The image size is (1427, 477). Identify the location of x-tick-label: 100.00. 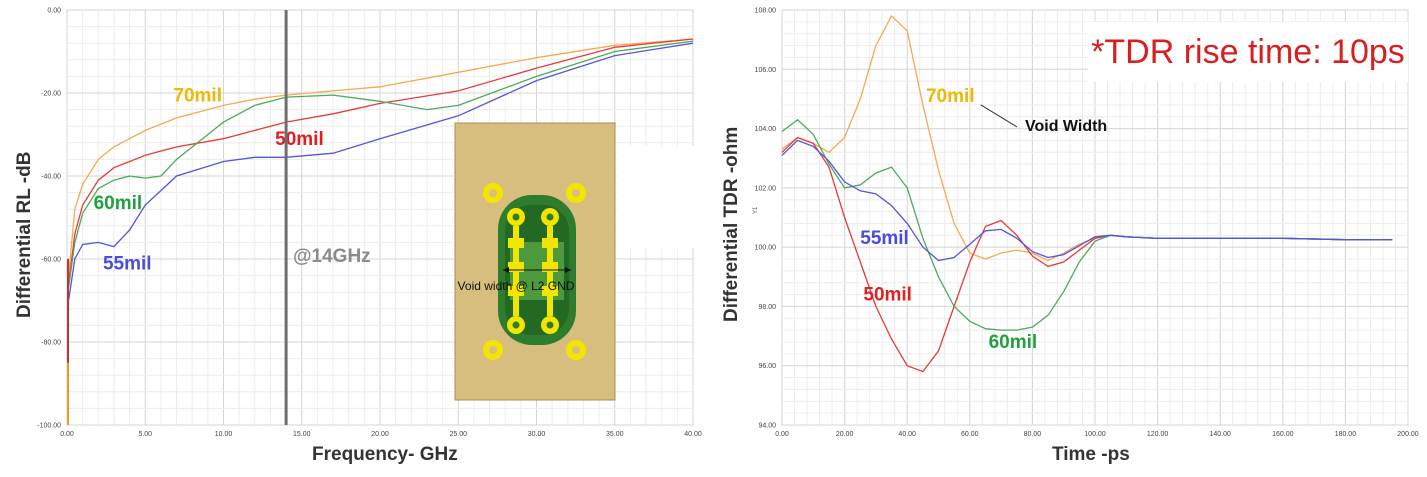
(1095, 434).